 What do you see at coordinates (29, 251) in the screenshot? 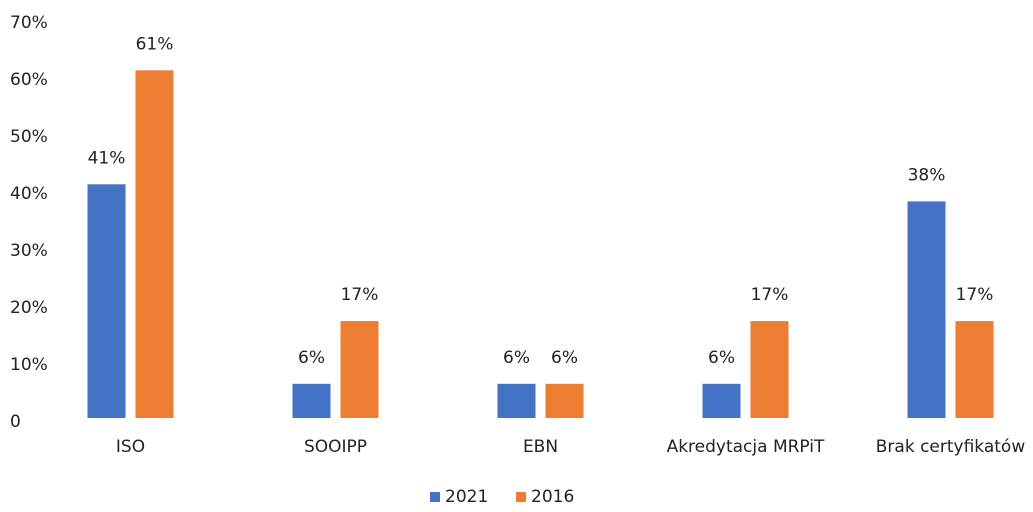
I see `y-tick-label: 30%` at bounding box center [29, 251].